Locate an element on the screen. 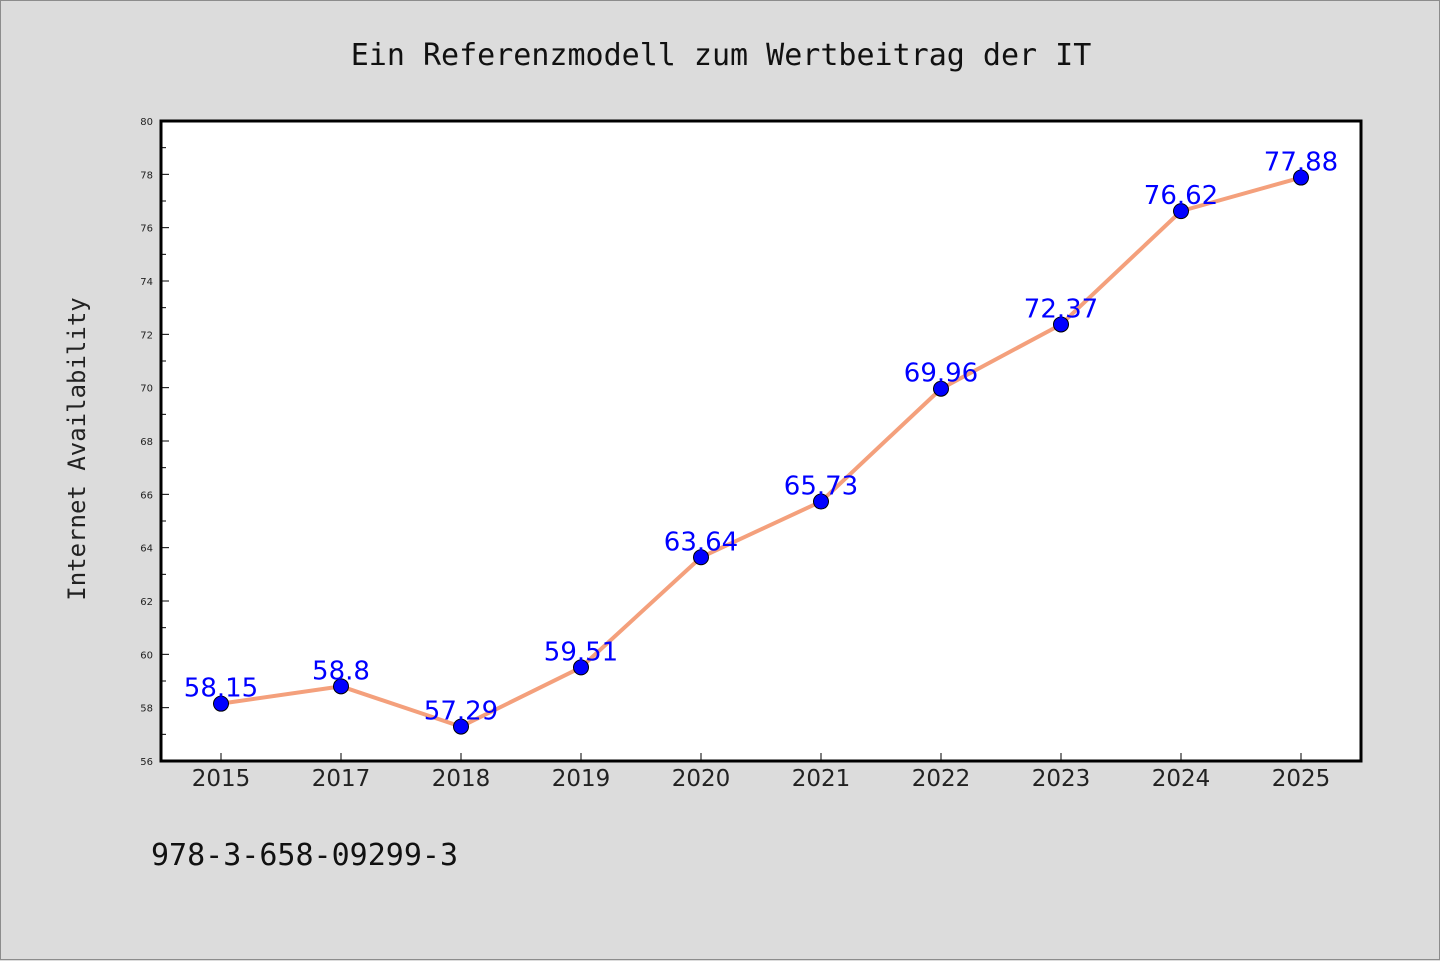 This screenshot has height=961, width=1440. data-label: 77.88 is located at coordinates (1301, 163).